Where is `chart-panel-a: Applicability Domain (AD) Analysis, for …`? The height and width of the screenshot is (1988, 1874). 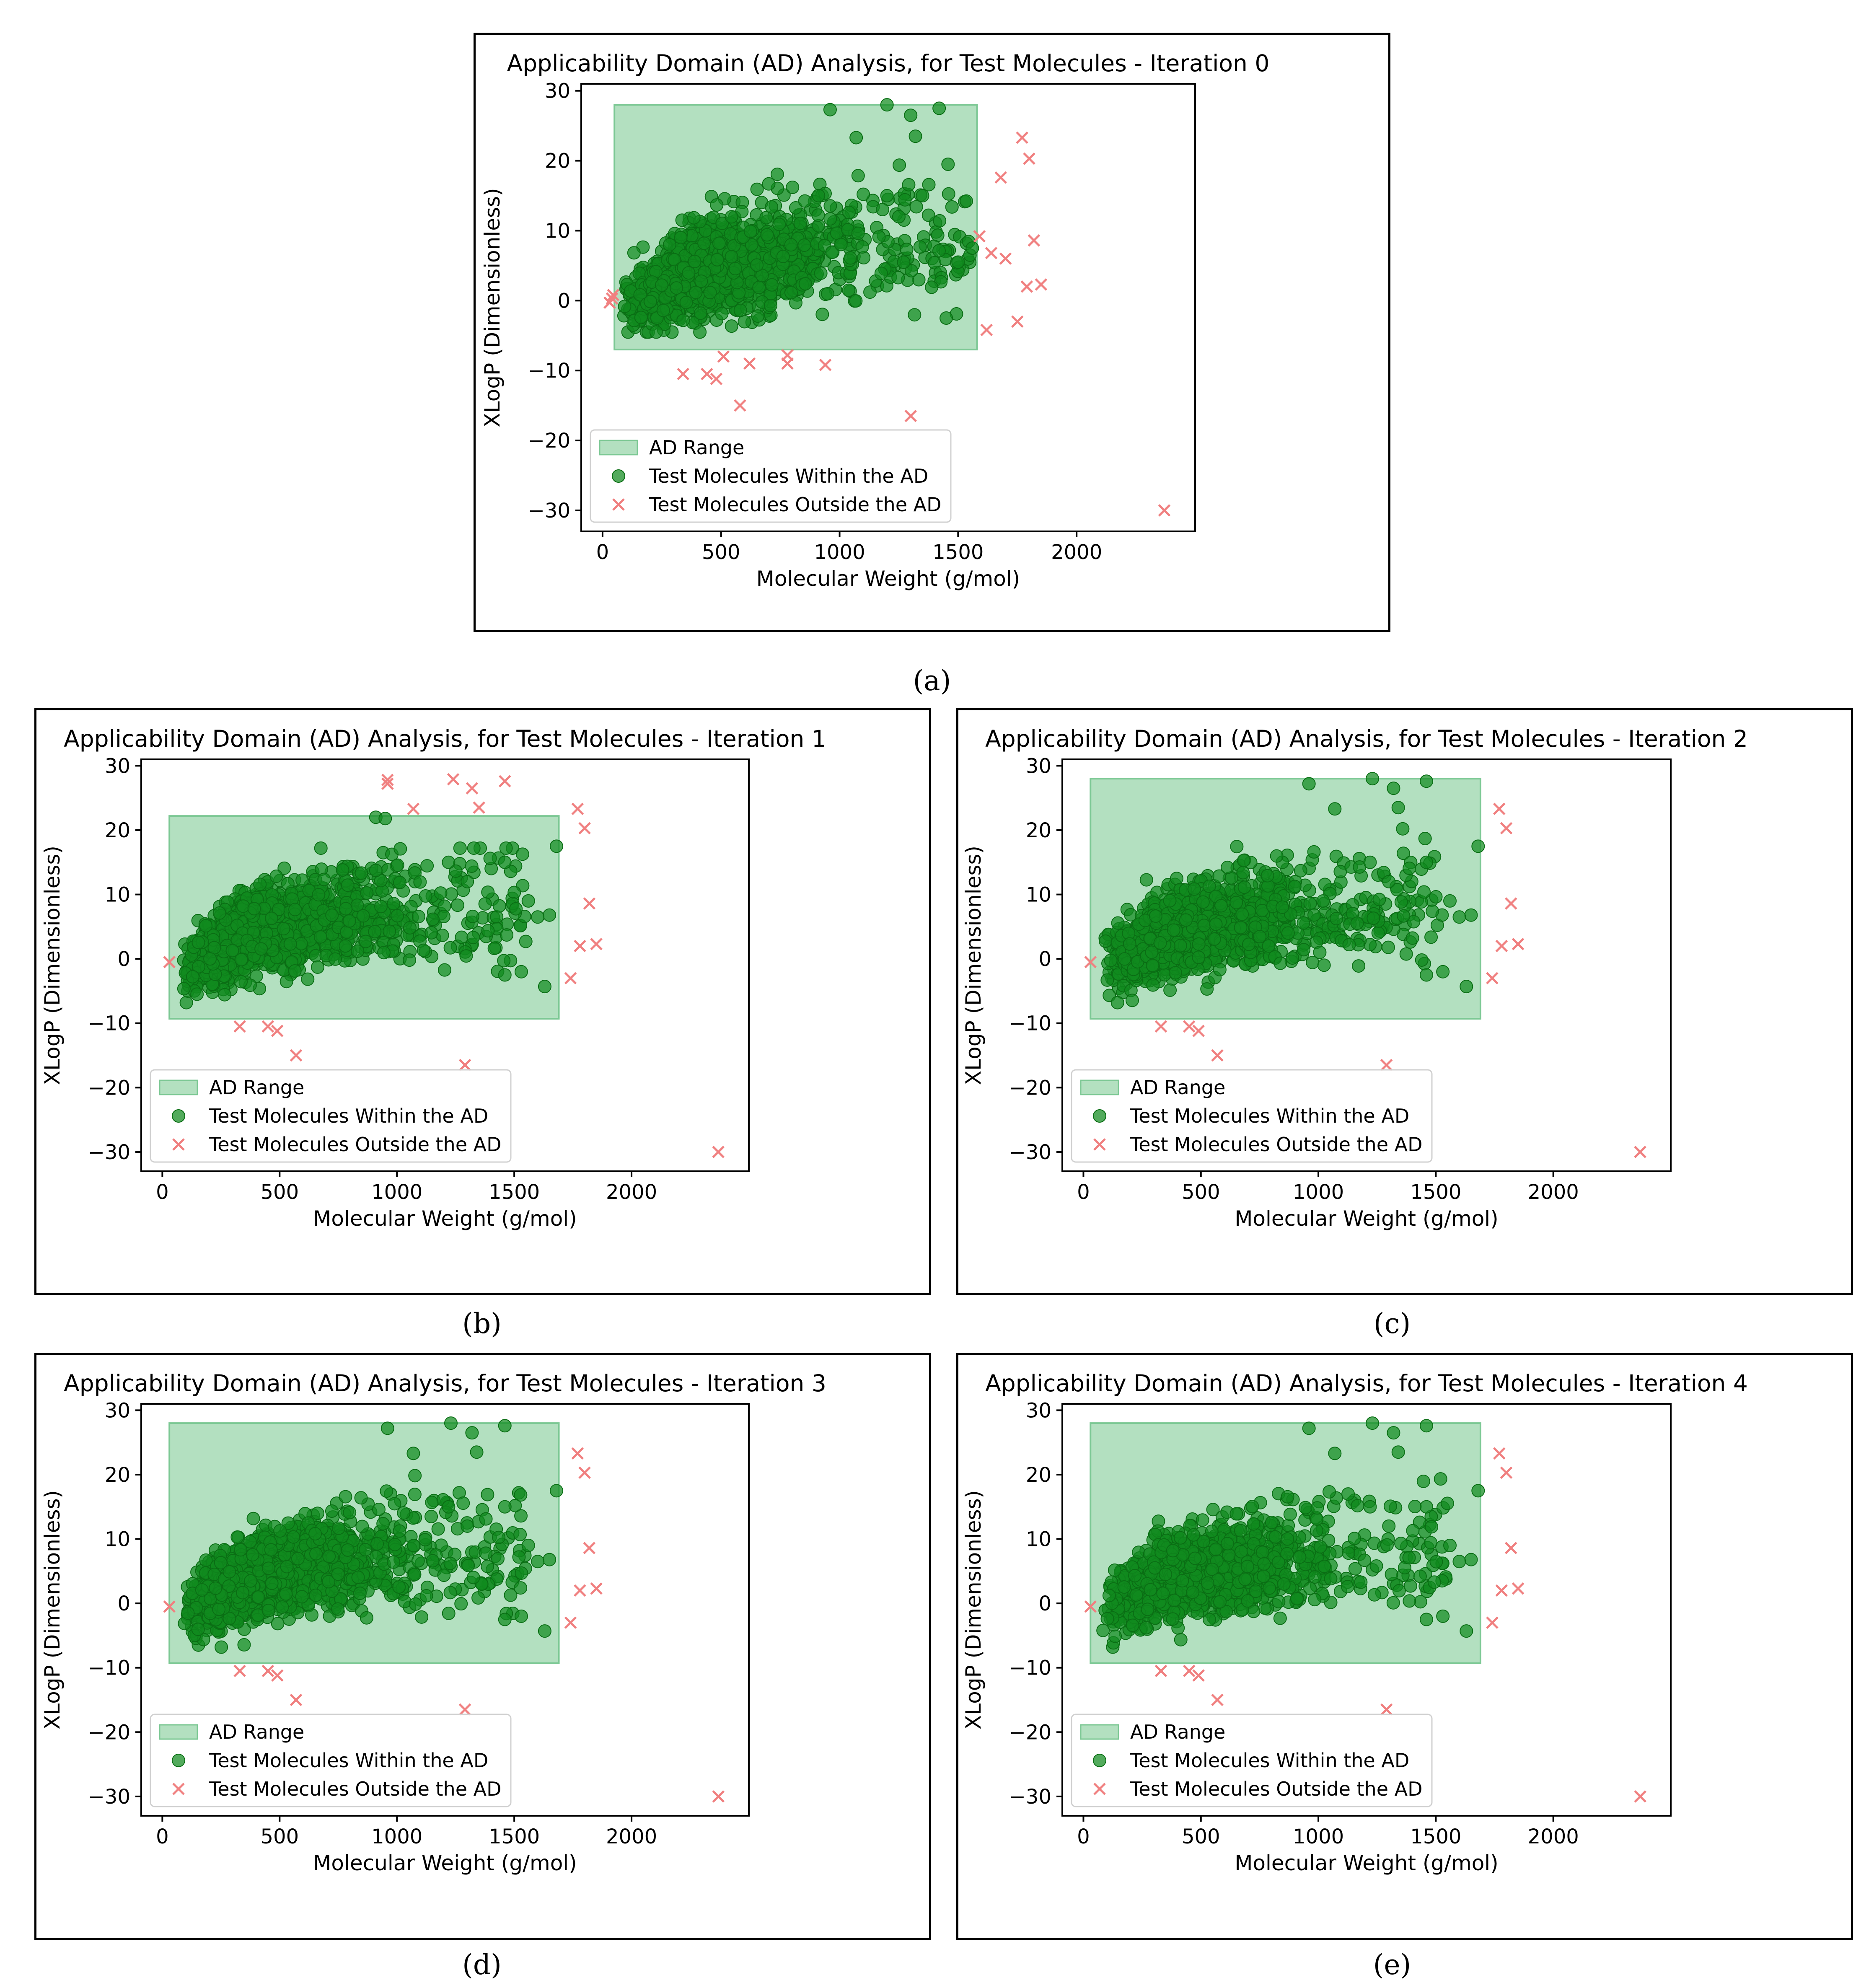 chart-panel-a: Applicability Domain (AD) Analysis, for … is located at coordinates (932, 332).